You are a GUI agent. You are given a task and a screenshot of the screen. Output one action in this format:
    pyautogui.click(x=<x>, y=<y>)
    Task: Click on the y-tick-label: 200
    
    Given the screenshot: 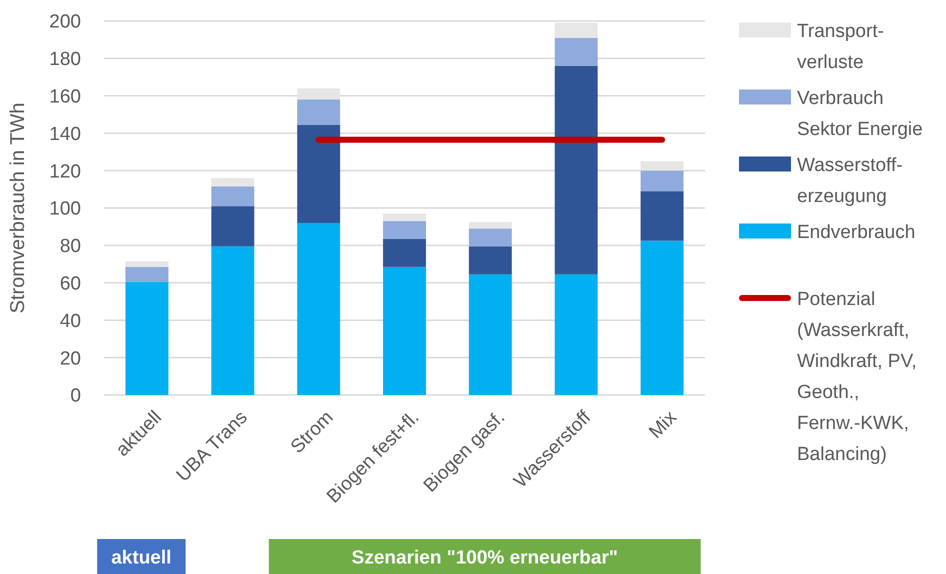 What is the action you would take?
    pyautogui.click(x=65, y=22)
    